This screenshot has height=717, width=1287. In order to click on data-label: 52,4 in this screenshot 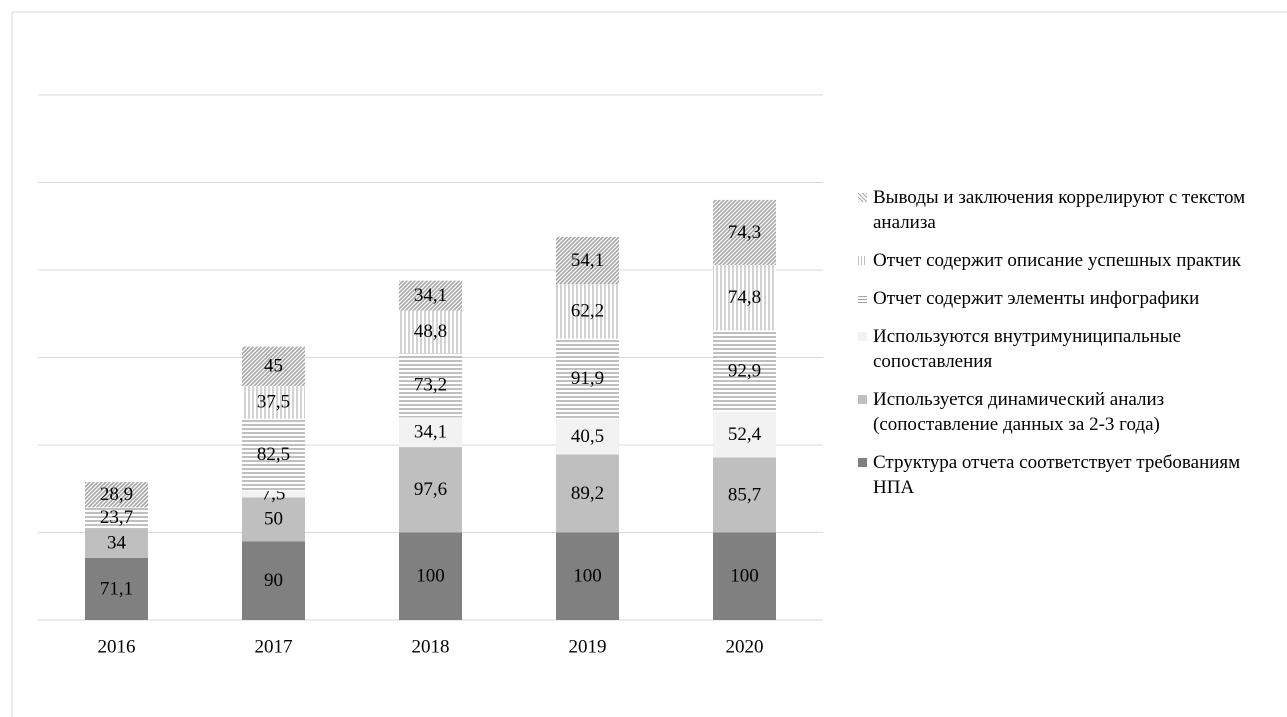, I will do `click(745, 434)`.